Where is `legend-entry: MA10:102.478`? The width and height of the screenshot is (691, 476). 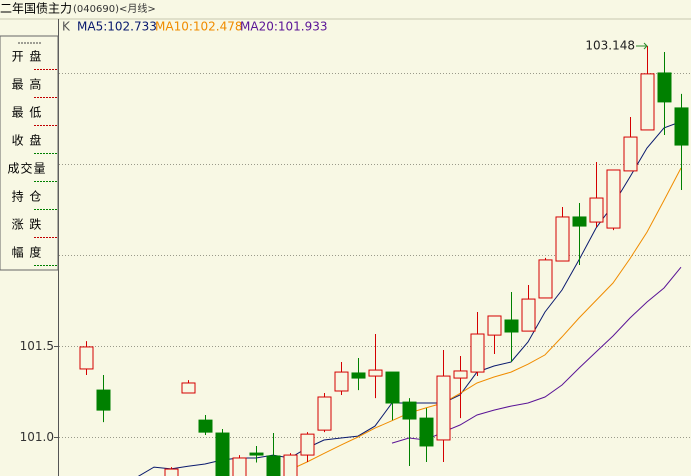 legend-entry: MA10:102.478 is located at coordinates (199, 27).